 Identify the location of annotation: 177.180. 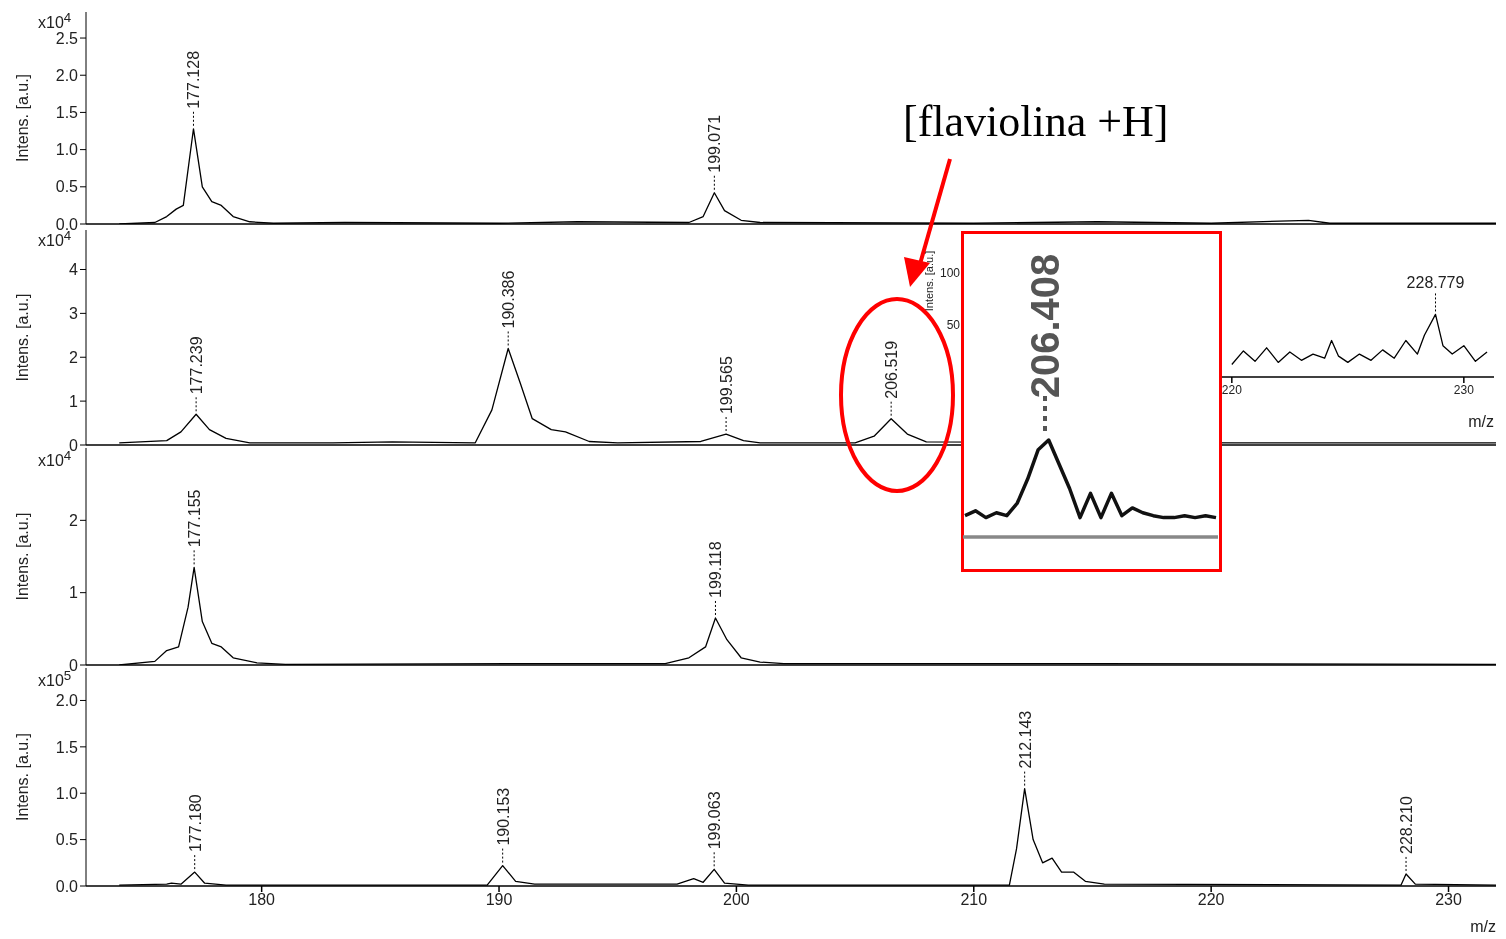
(195, 823).